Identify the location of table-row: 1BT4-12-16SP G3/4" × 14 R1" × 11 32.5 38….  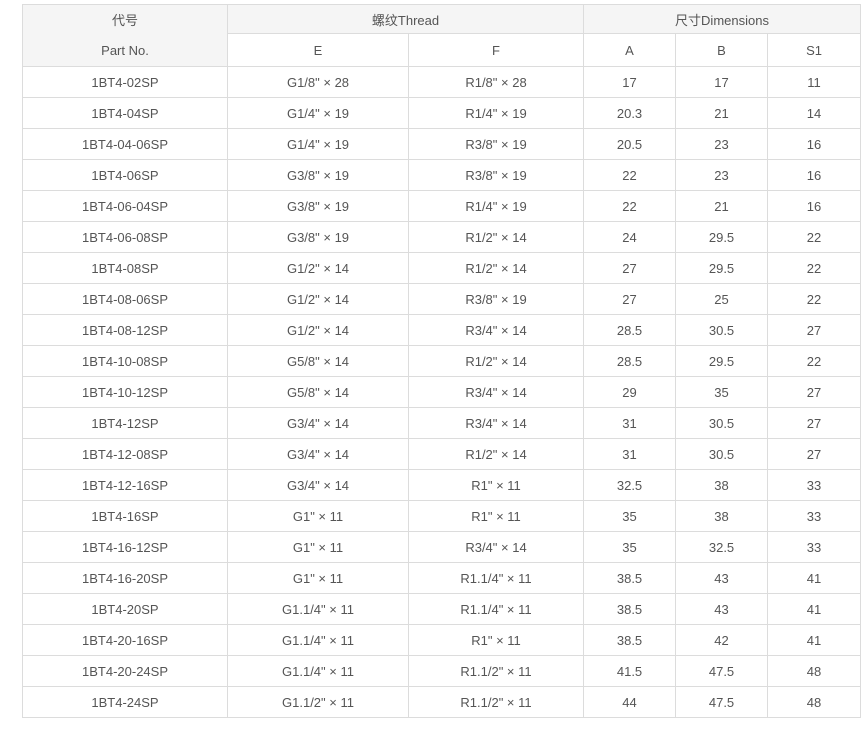
(442, 485).